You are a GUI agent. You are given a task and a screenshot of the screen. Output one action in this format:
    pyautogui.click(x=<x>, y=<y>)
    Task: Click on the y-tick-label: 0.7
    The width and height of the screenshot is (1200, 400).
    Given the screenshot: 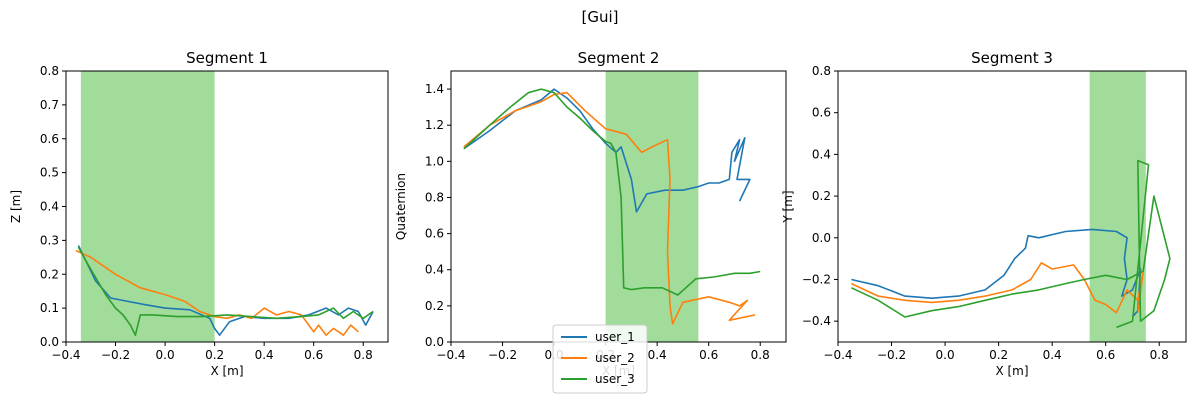 What is the action you would take?
    pyautogui.click(x=49, y=105)
    